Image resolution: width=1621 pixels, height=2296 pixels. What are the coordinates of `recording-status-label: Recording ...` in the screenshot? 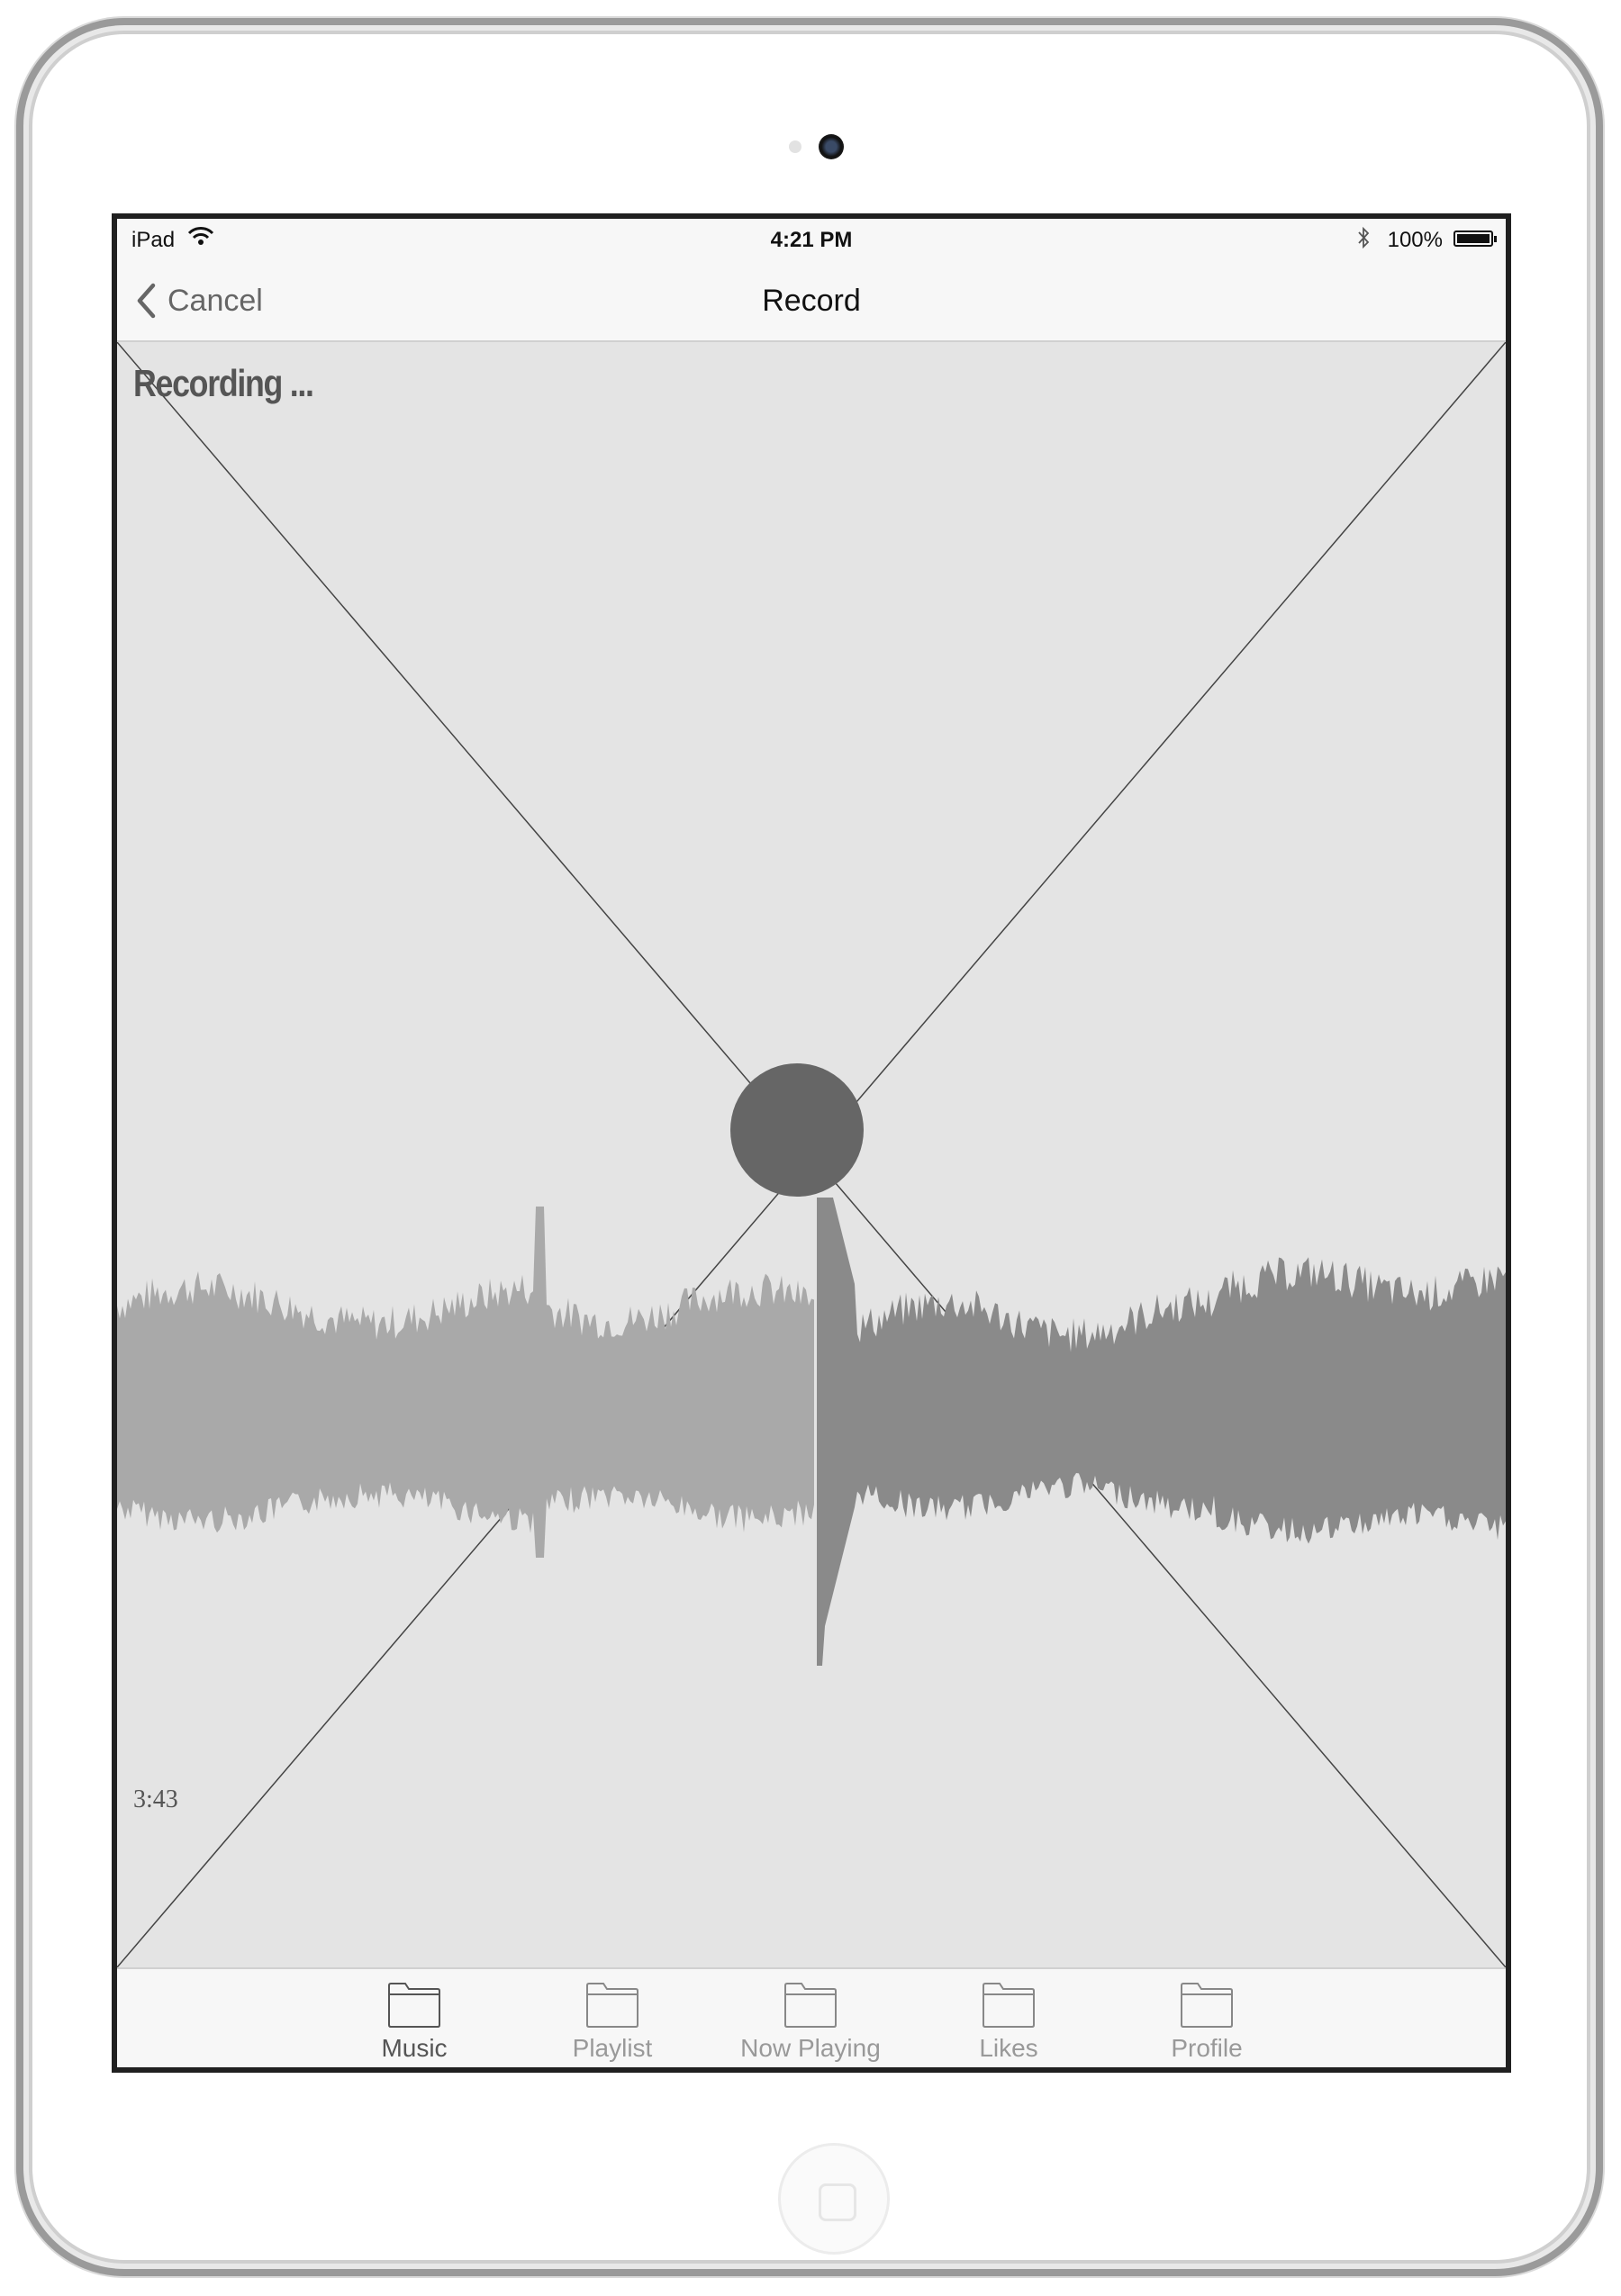 It's located at (224, 383).